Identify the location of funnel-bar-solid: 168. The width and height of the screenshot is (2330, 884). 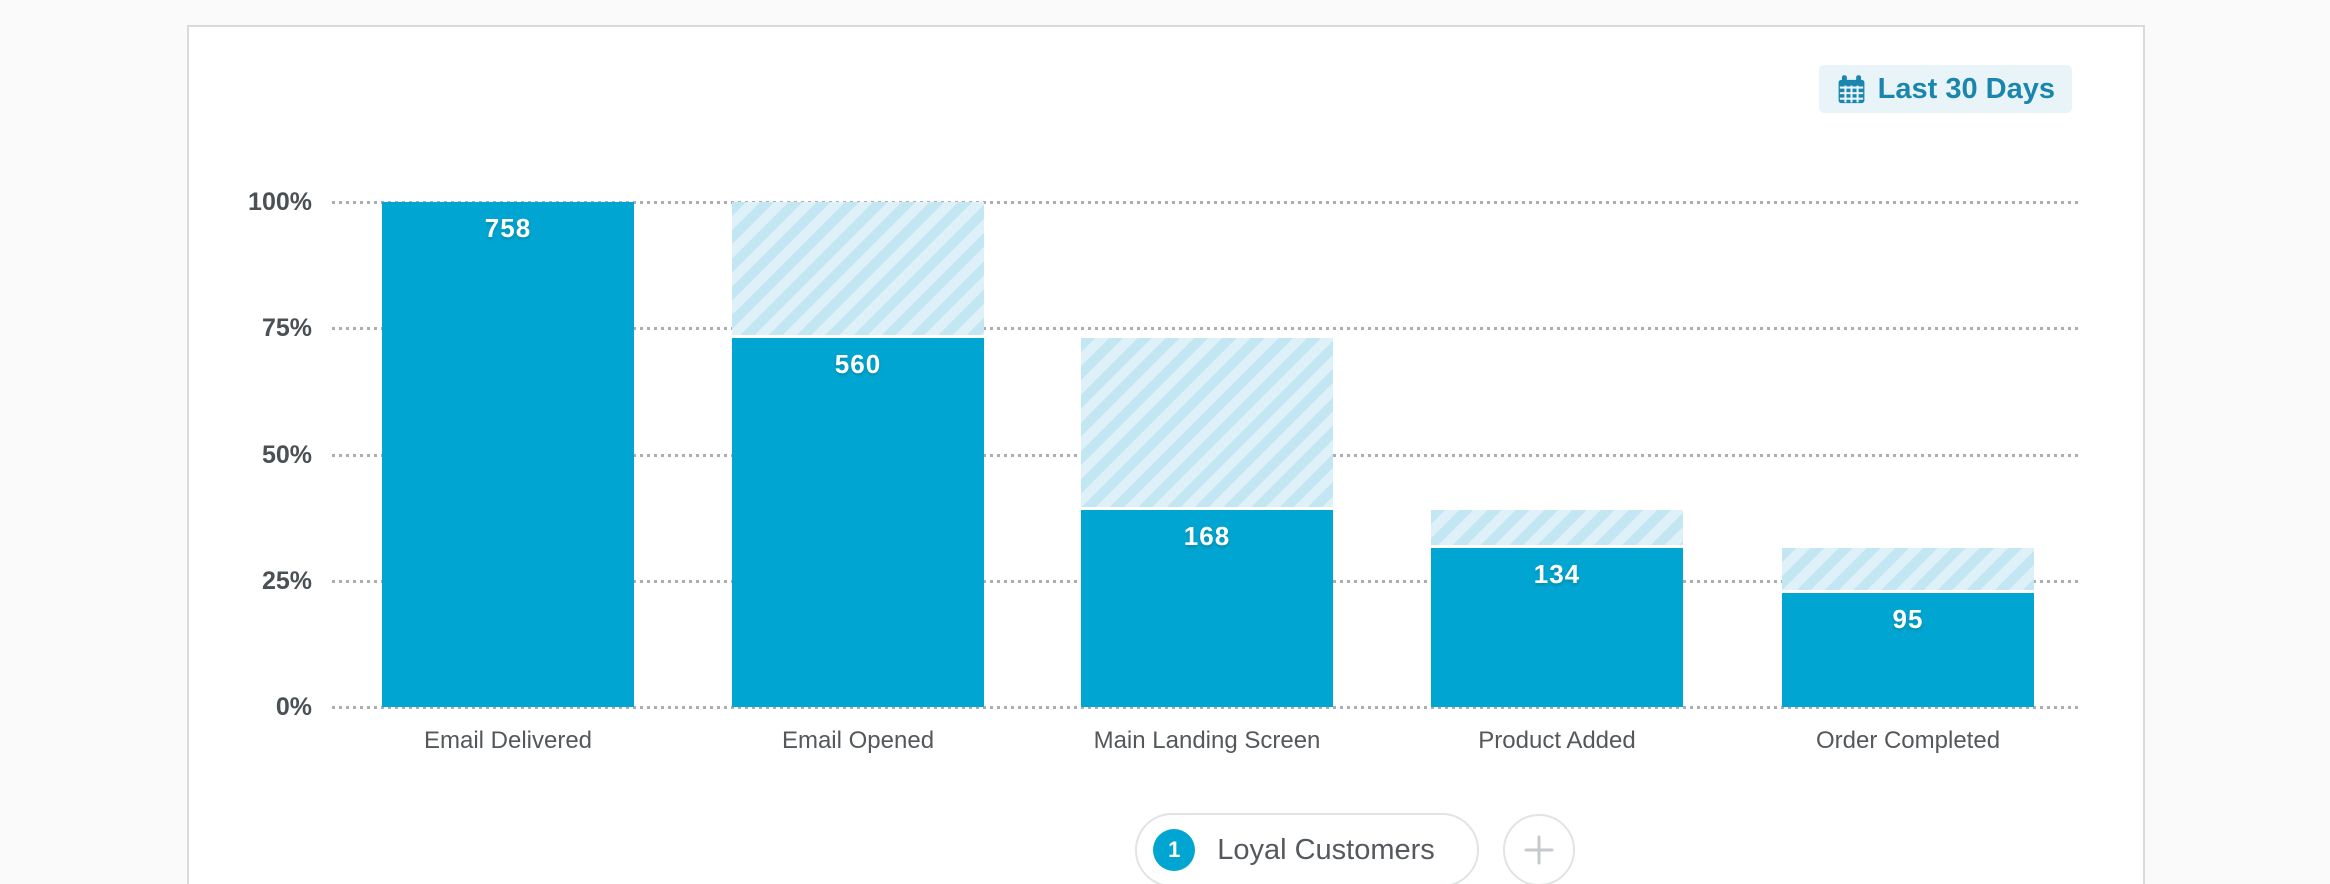
(1207, 608).